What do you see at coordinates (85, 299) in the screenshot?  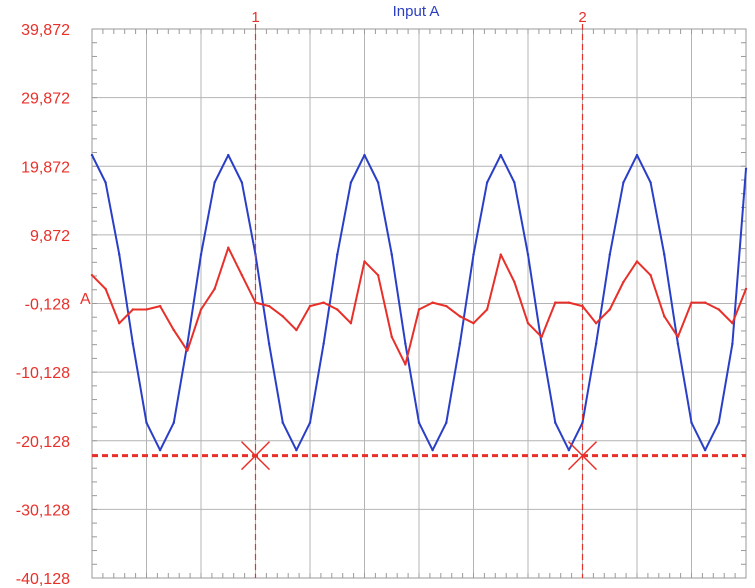 I see `reference-marker: A` at bounding box center [85, 299].